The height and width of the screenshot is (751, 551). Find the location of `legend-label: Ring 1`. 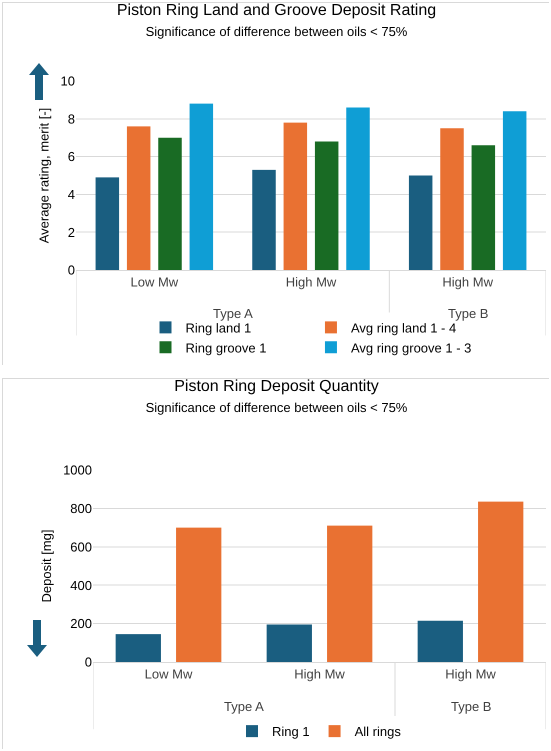

legend-label: Ring 1 is located at coordinates (291, 732).